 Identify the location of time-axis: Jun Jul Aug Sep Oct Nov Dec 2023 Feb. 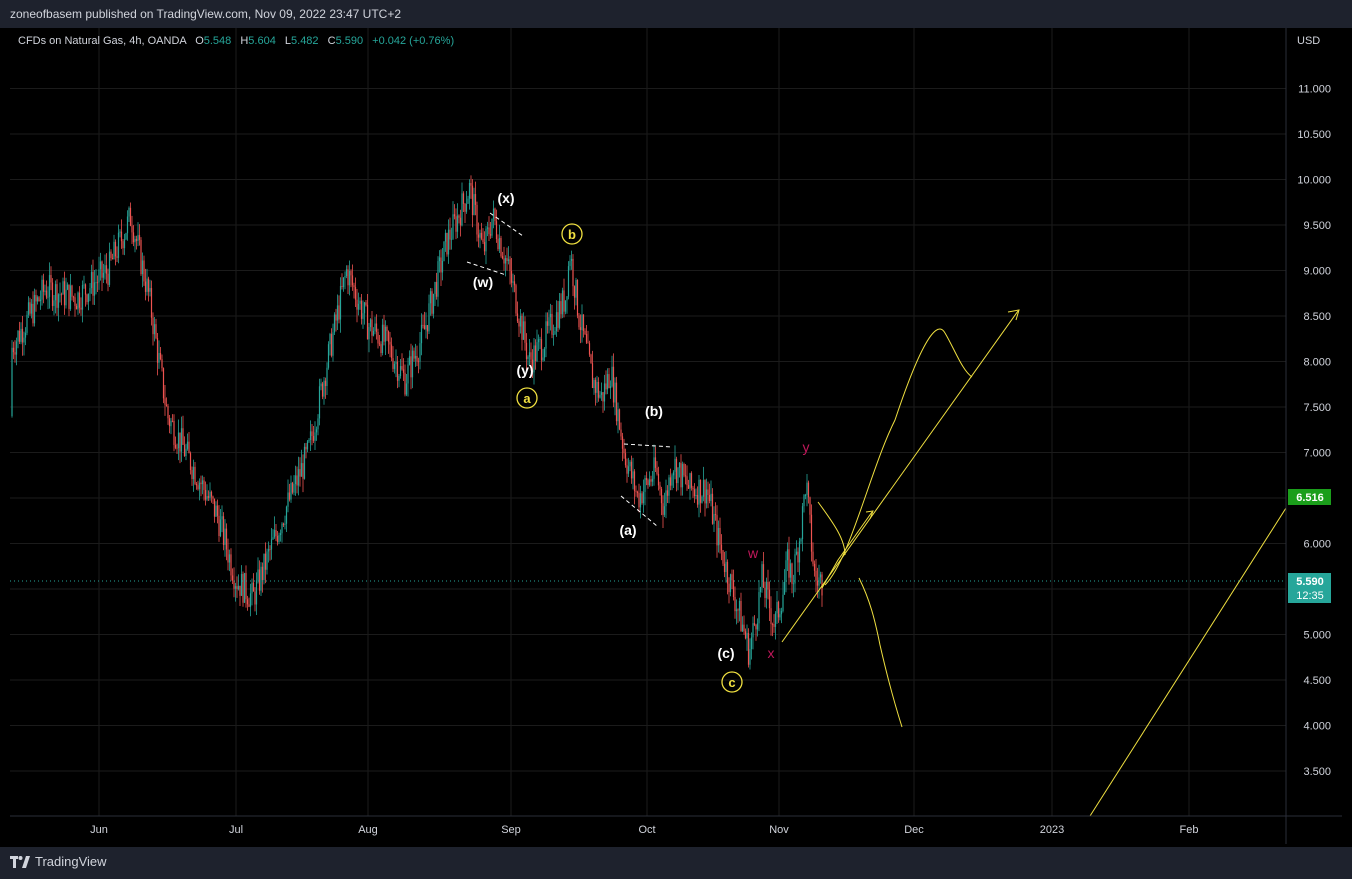
(676, 825).